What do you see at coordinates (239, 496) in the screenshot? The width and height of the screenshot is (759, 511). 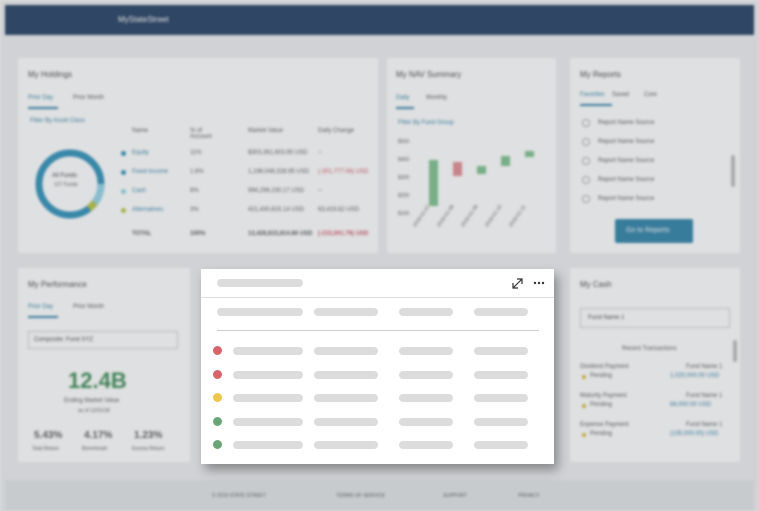 I see `copyright: © 2019 STATE STREET` at bounding box center [239, 496].